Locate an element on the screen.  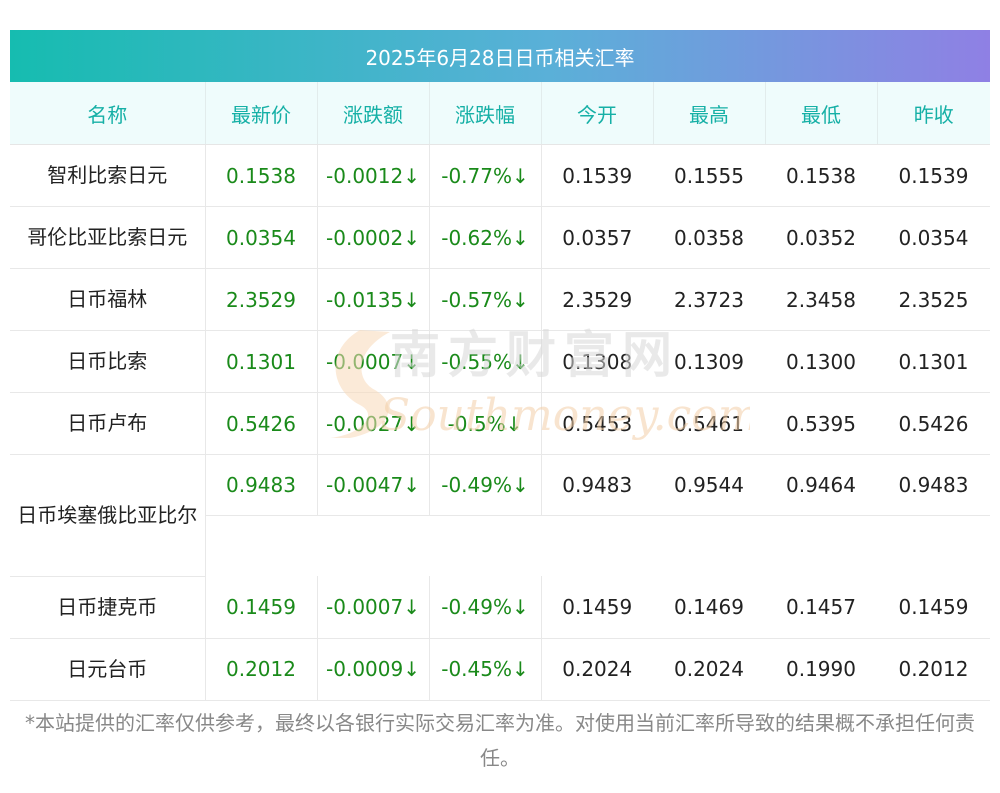
cell-open: 0.0357 is located at coordinates (597, 237).